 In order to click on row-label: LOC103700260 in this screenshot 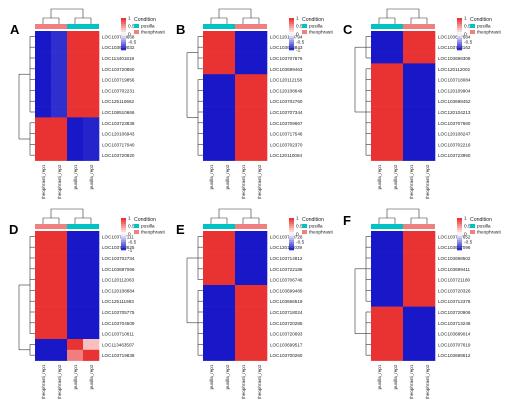, I will do `click(286, 355)`.